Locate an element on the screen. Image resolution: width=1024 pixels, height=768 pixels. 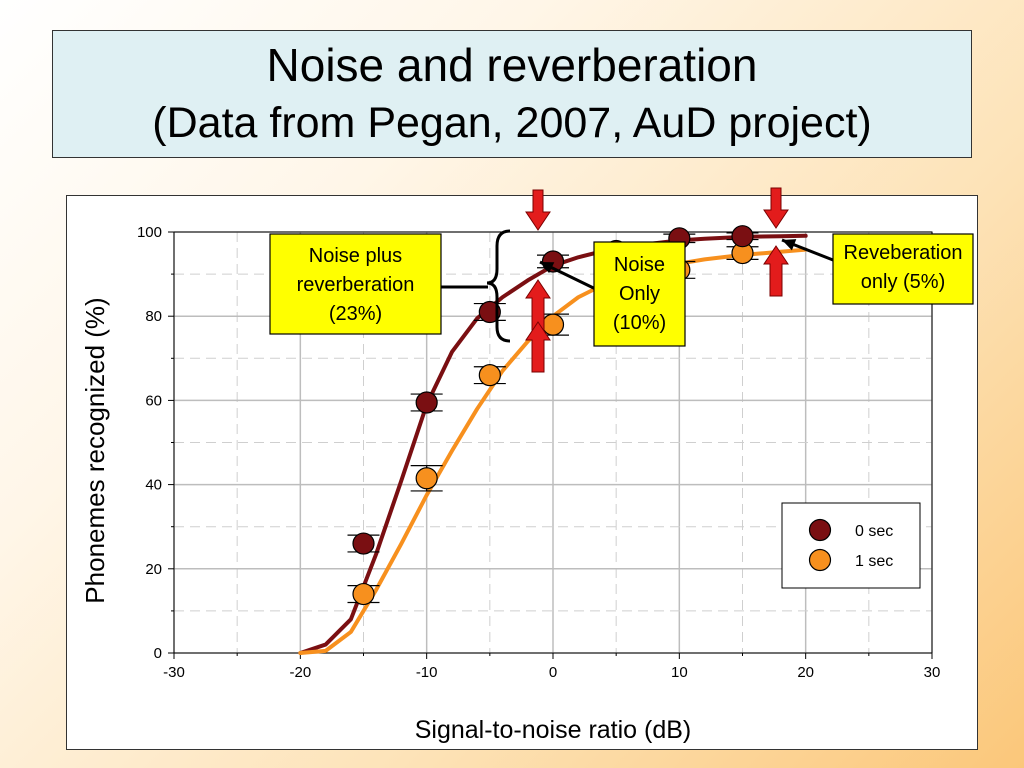
annotation-text: Noise is located at coordinates (639, 265).